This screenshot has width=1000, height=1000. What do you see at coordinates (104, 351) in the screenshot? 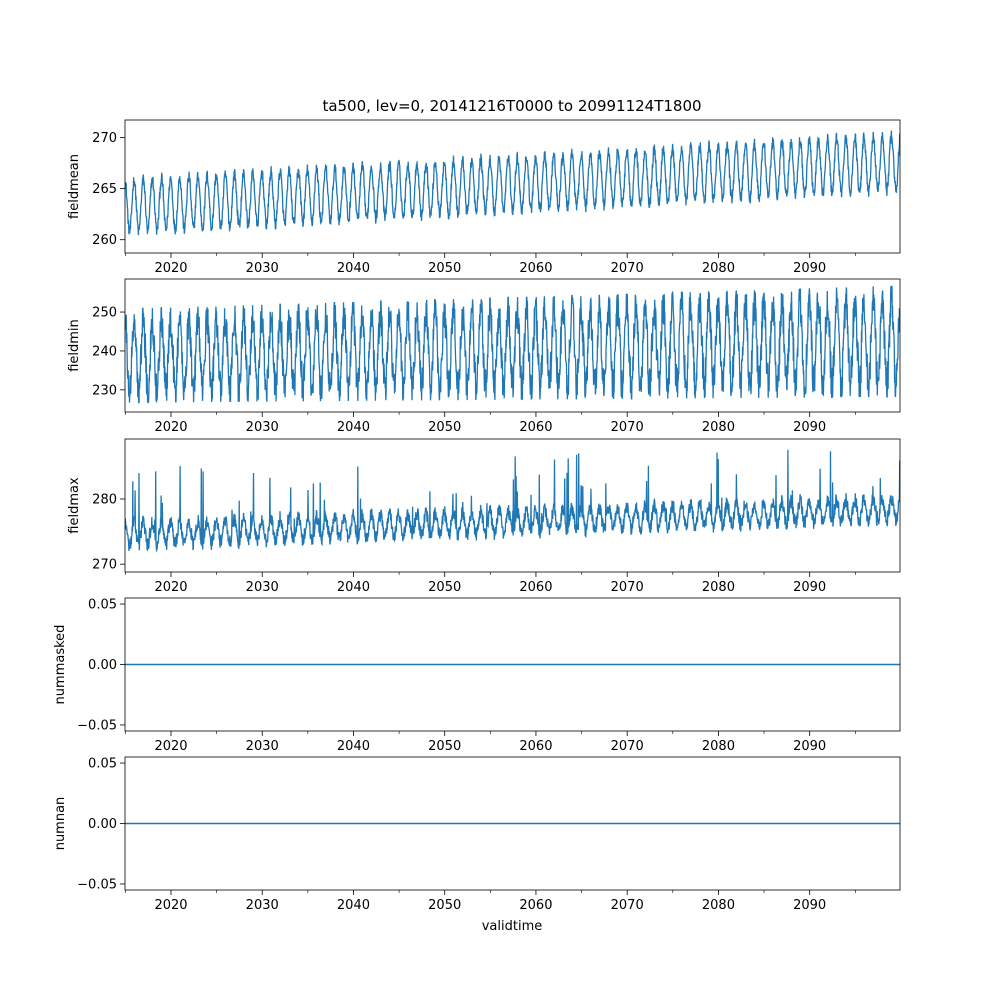
I see `y-tick-label: 240` at bounding box center [104, 351].